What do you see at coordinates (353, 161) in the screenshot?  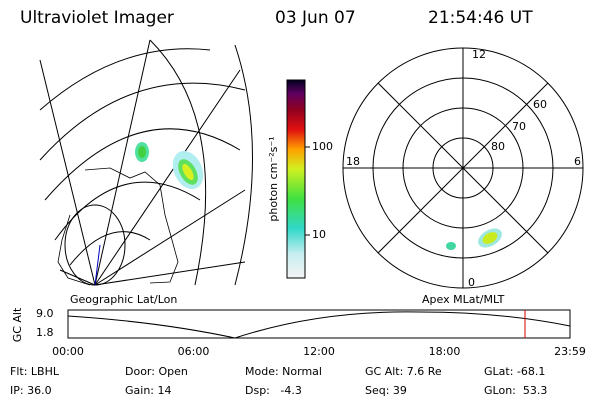 I see `mlt-label: 18` at bounding box center [353, 161].